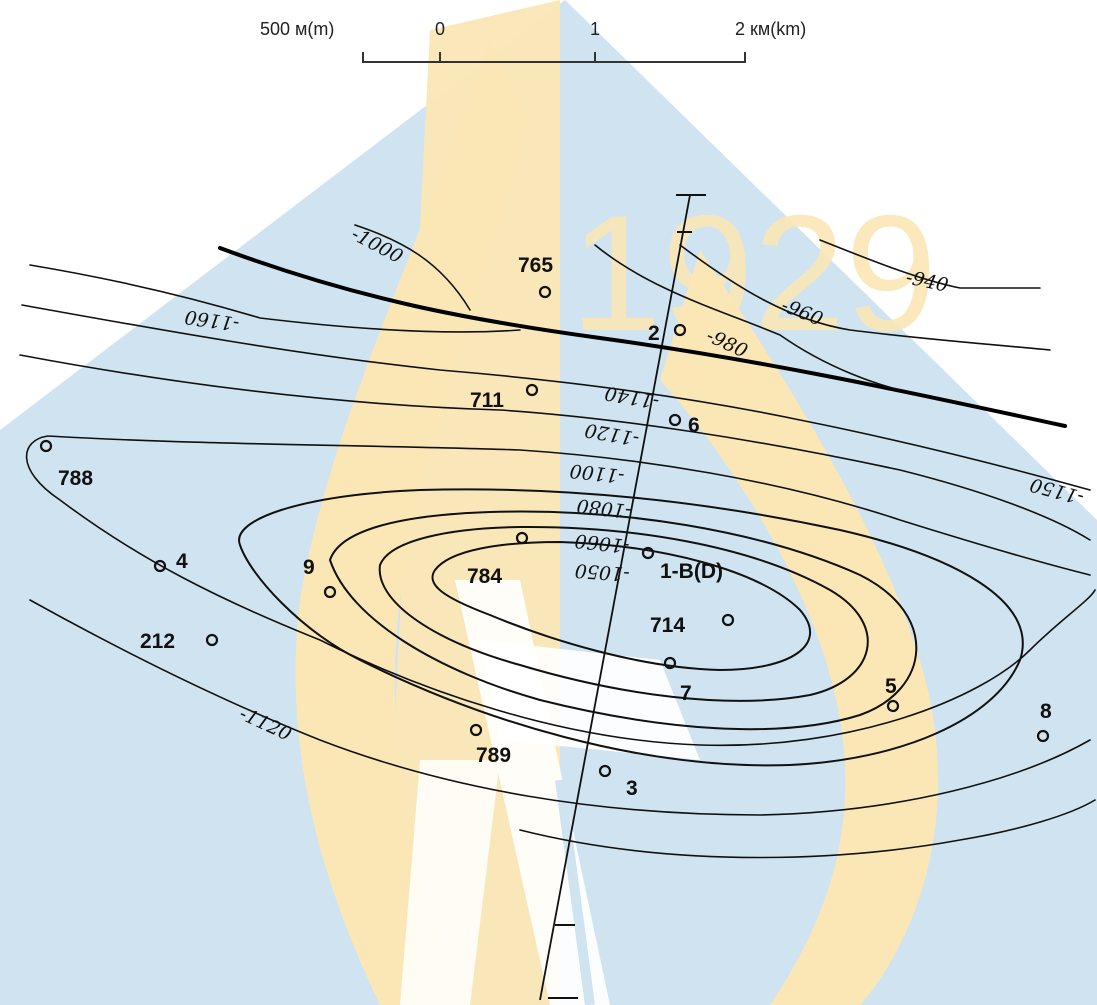 This screenshot has width=1097, height=1005. I want to click on scale-label-0: 0, so click(440, 29).